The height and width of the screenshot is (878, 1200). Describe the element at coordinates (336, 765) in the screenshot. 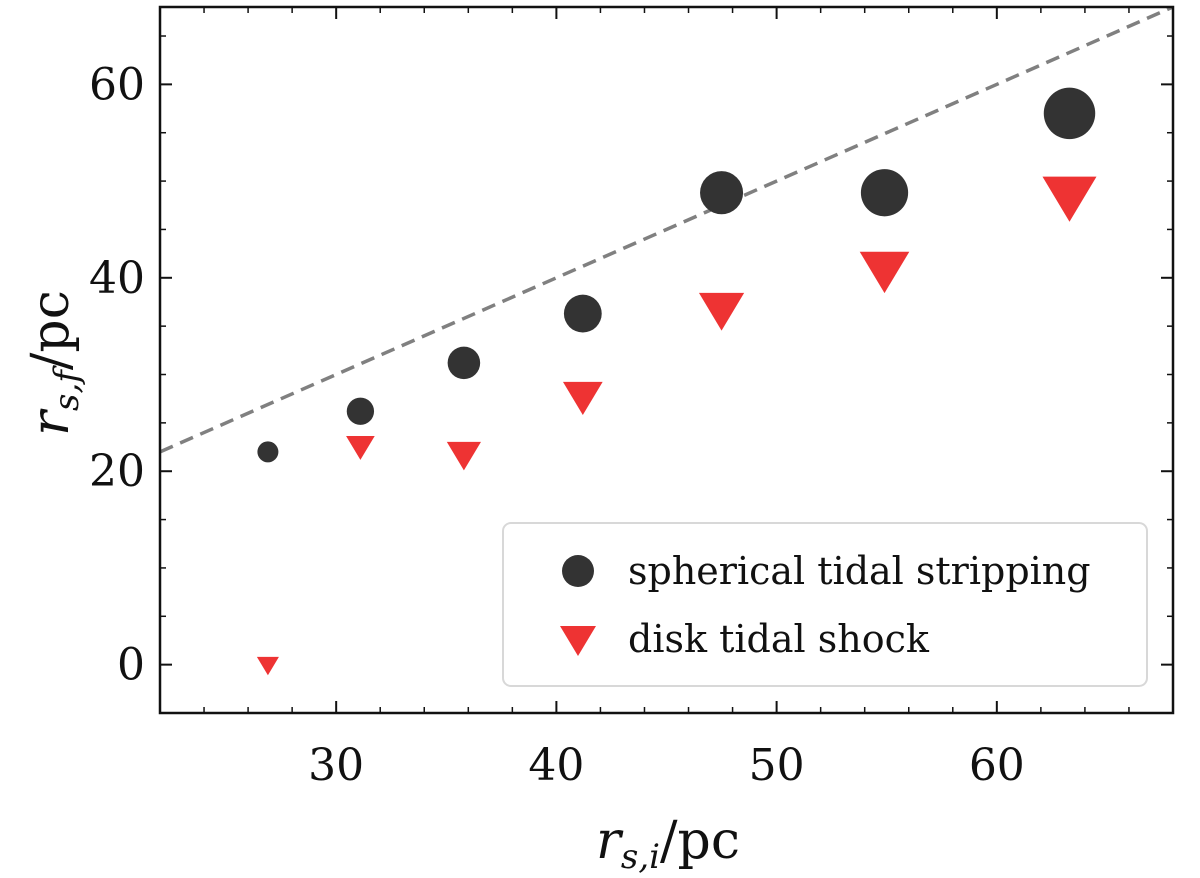

I see `x-tick-label: 30` at that location.